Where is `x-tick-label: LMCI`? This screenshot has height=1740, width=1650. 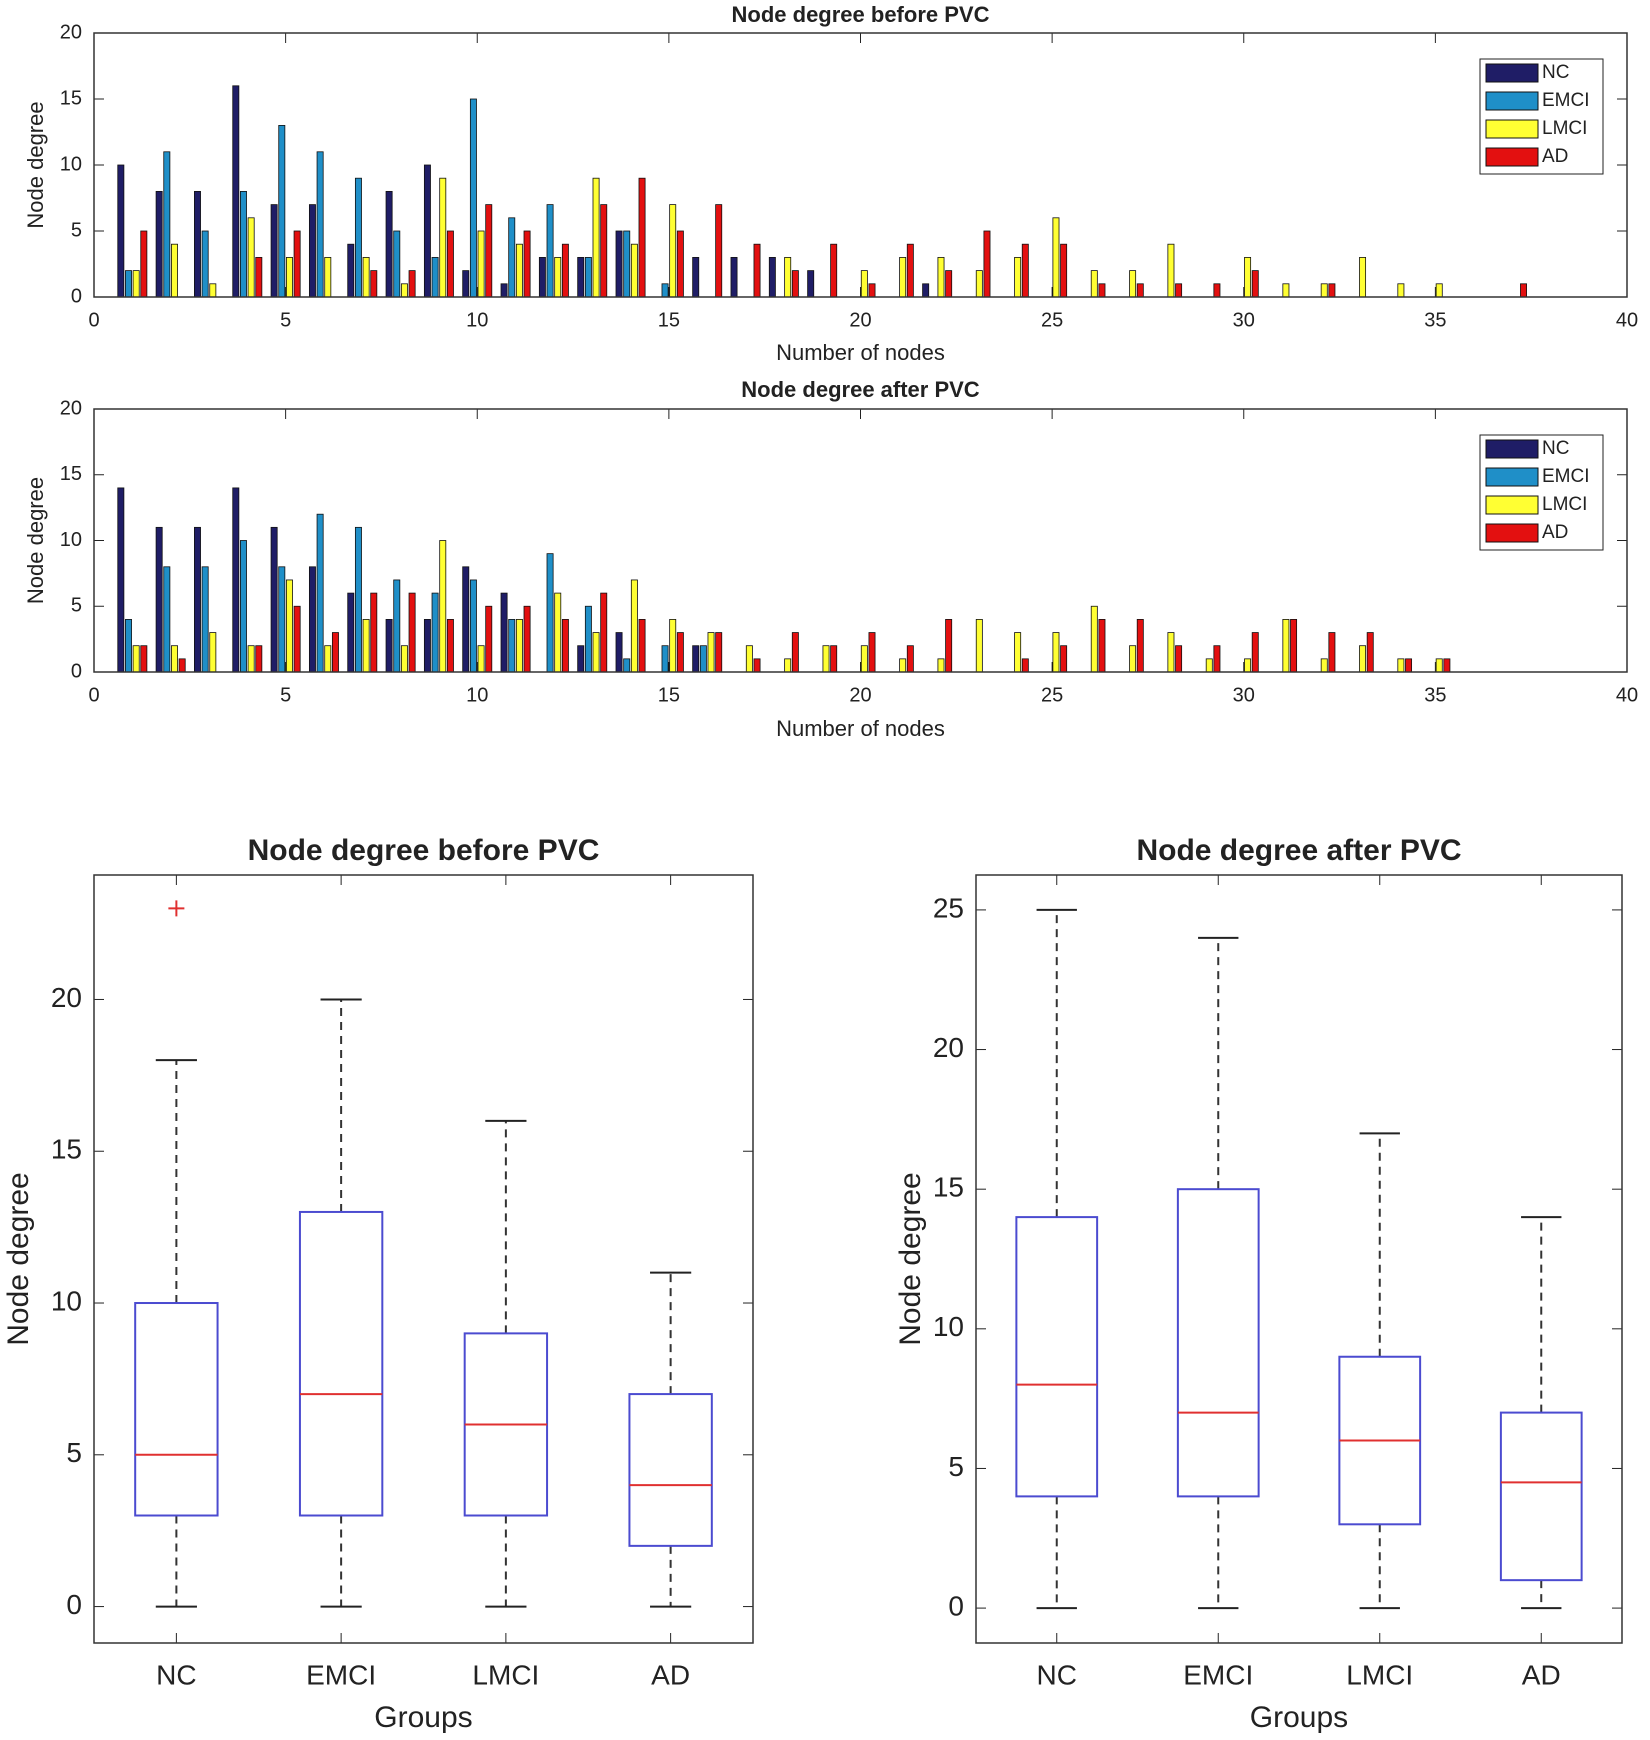 x-tick-label: LMCI is located at coordinates (1379, 1674).